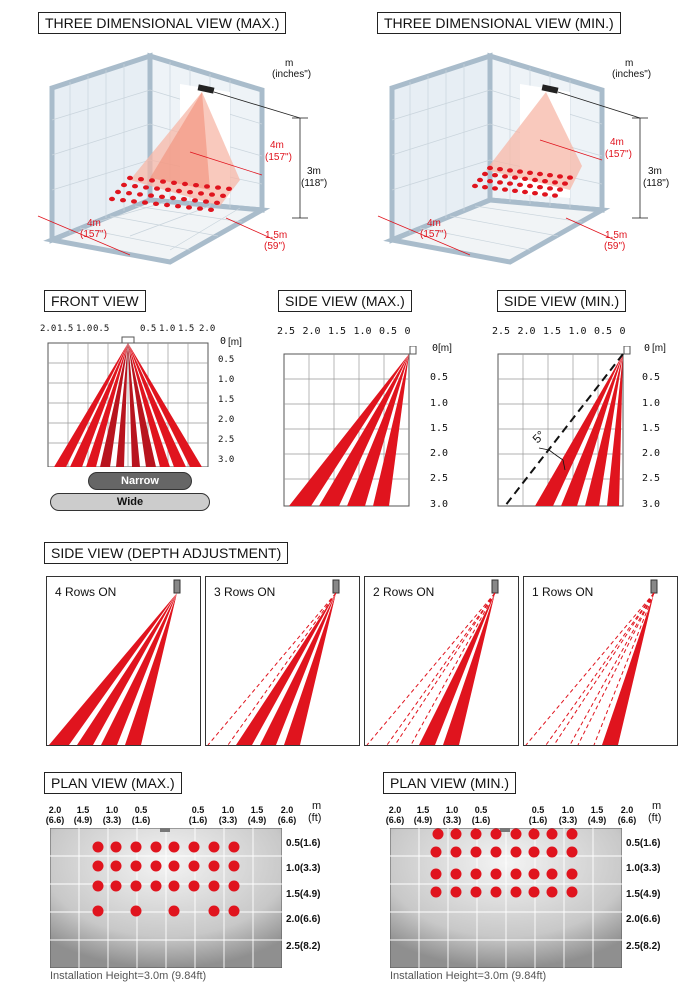  What do you see at coordinates (538, 810) in the screenshot?
I see `plan-x-tick: 0.5` at bounding box center [538, 810].